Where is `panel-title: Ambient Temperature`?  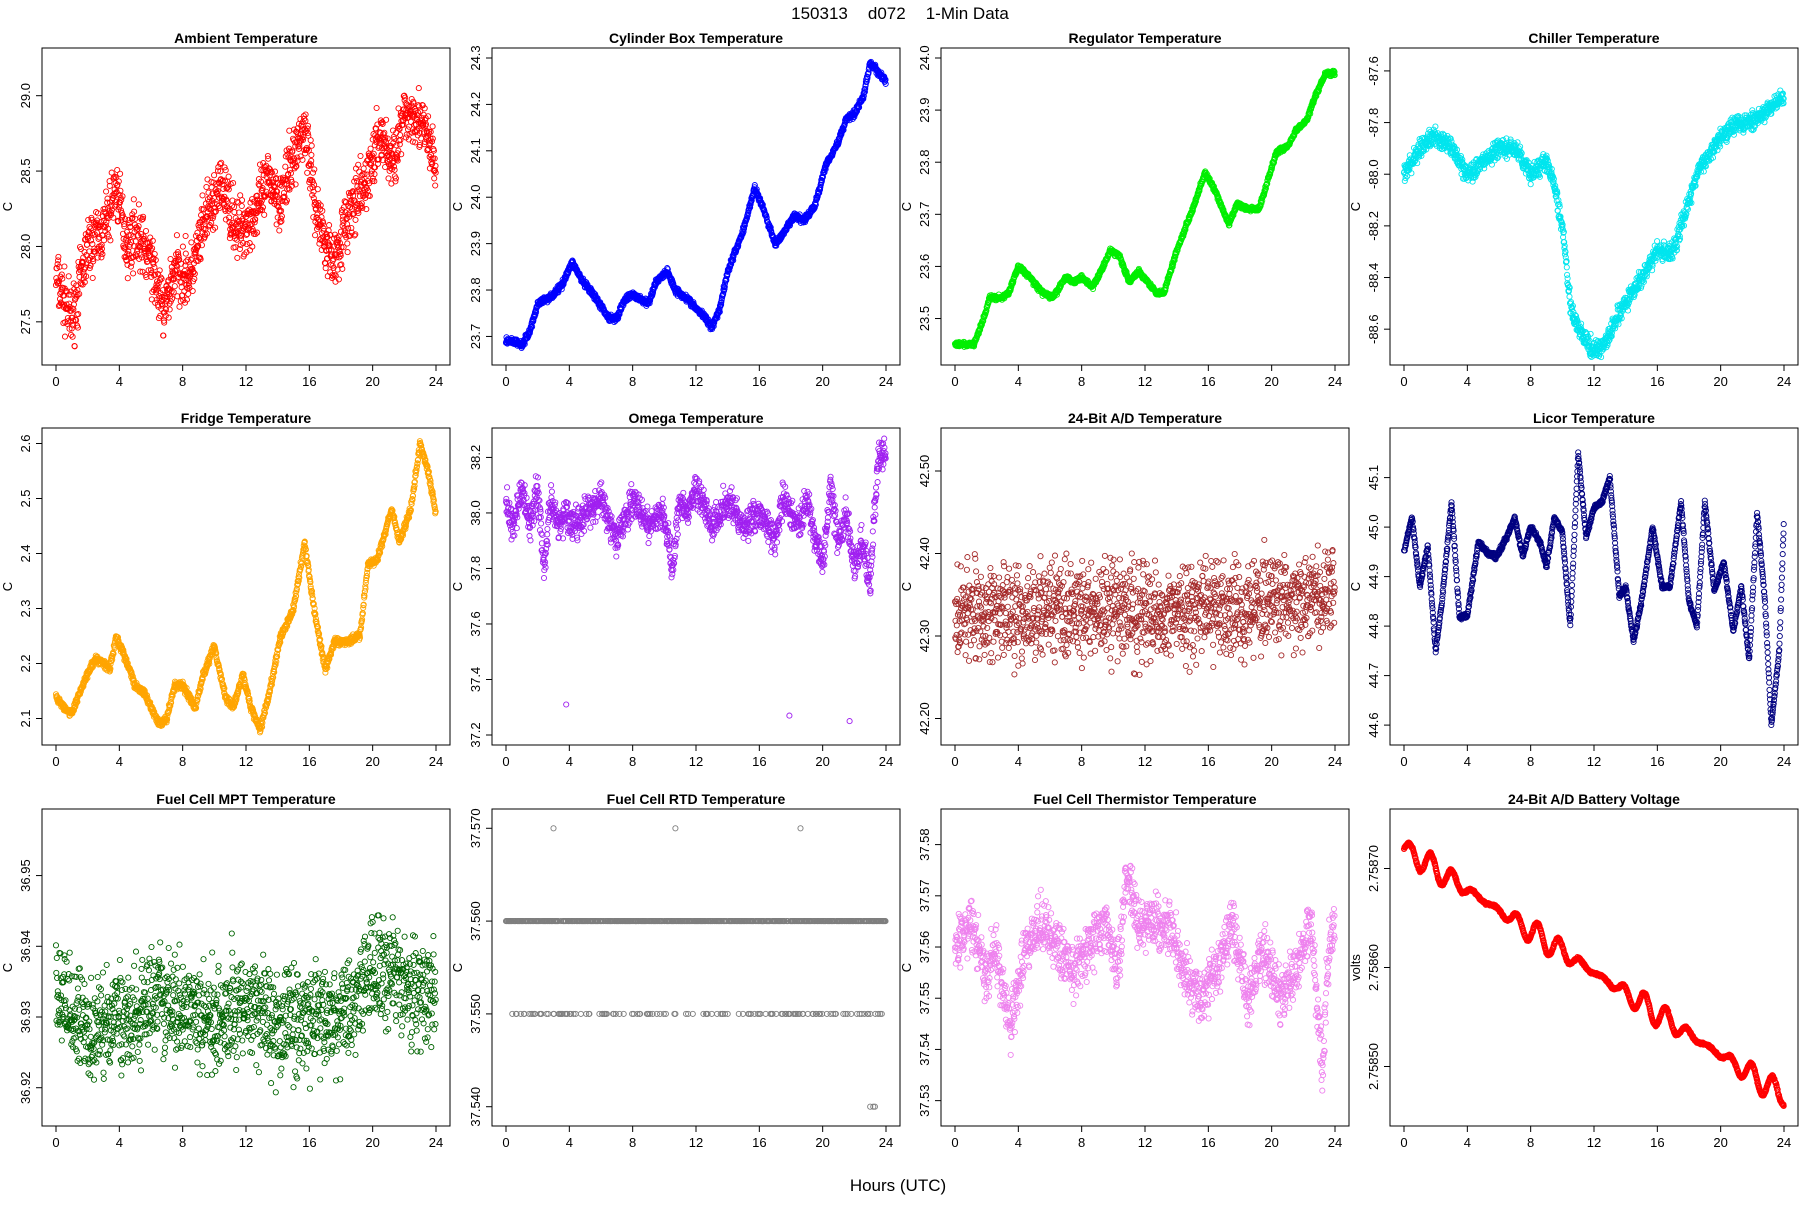 panel-title: Ambient Temperature is located at coordinates (246, 38).